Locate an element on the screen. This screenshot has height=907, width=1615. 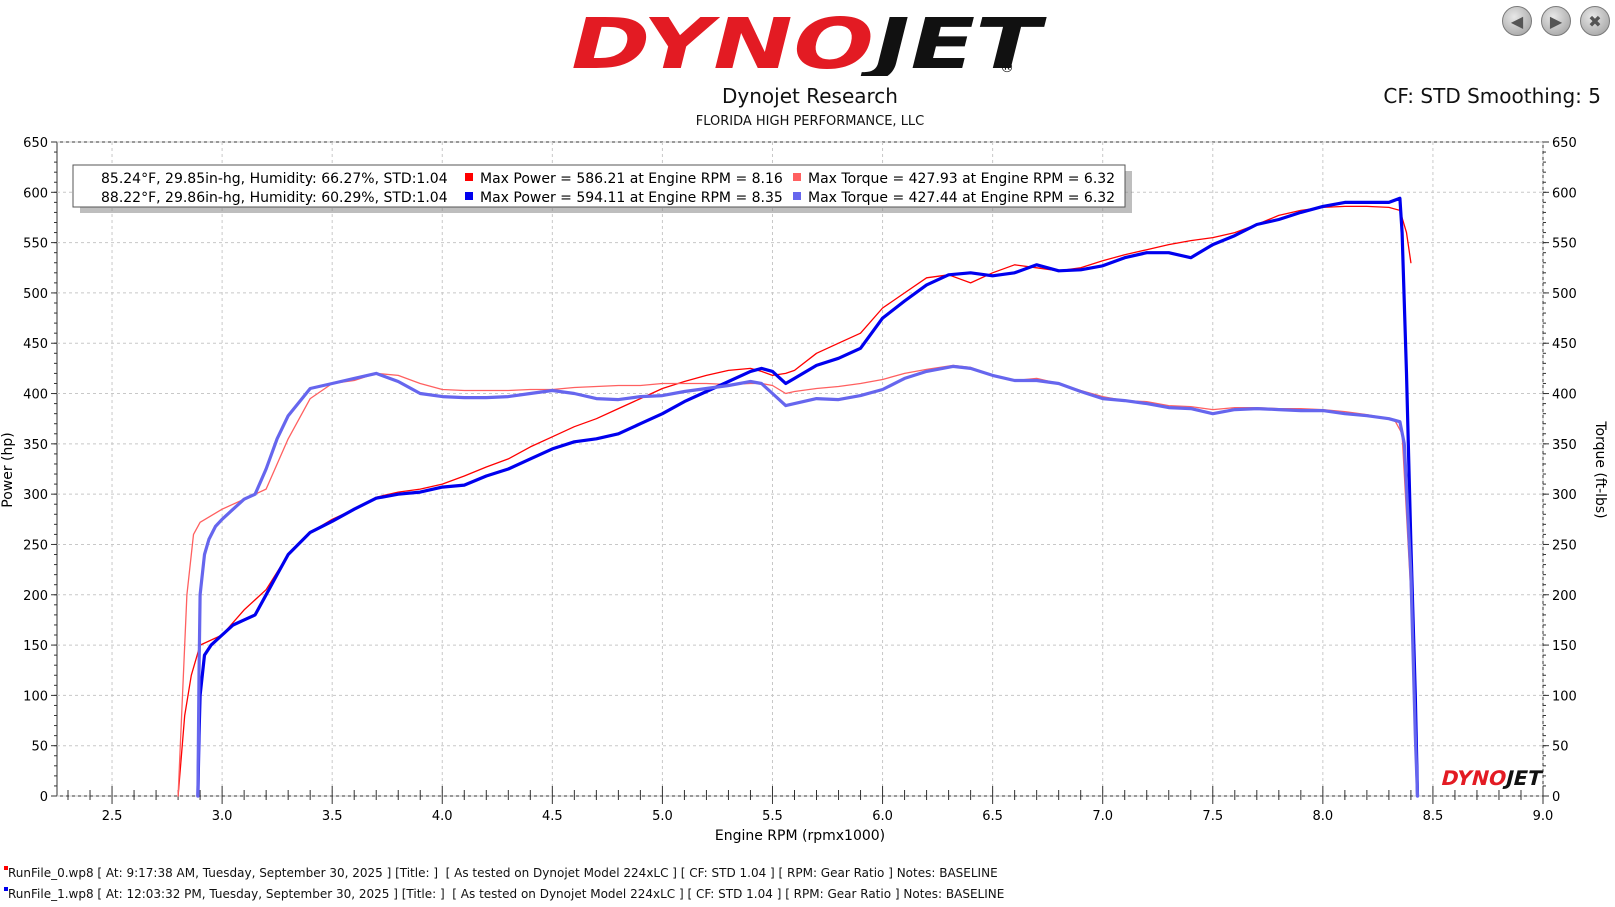
x-tick-label: 6.5 is located at coordinates (992, 816).